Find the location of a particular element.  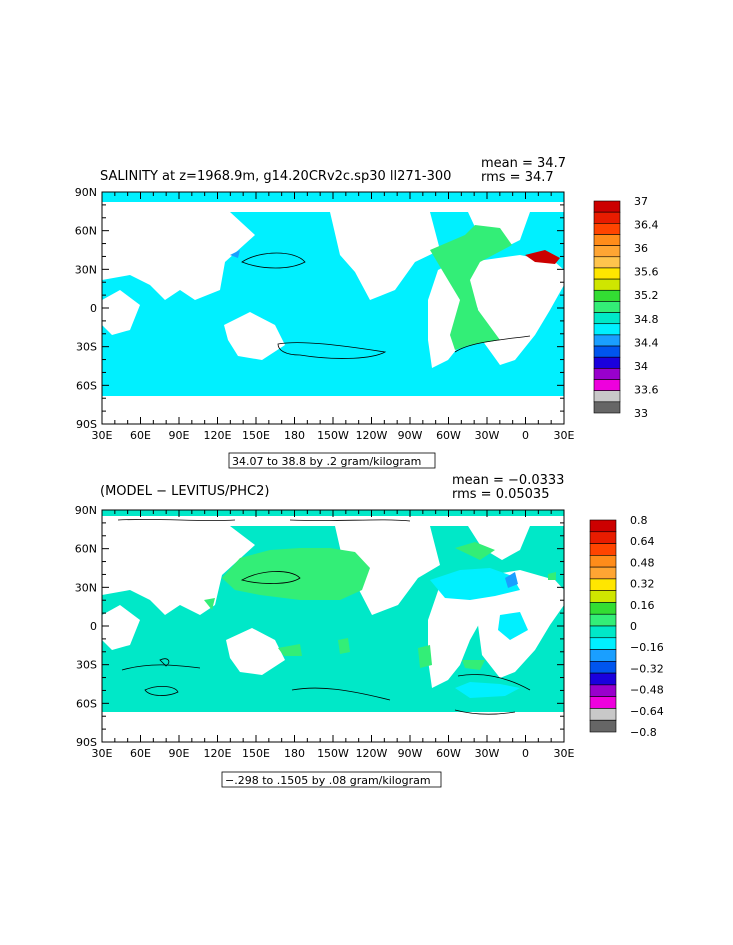

panel2-positive-areas is located at coordinates (380, 606).